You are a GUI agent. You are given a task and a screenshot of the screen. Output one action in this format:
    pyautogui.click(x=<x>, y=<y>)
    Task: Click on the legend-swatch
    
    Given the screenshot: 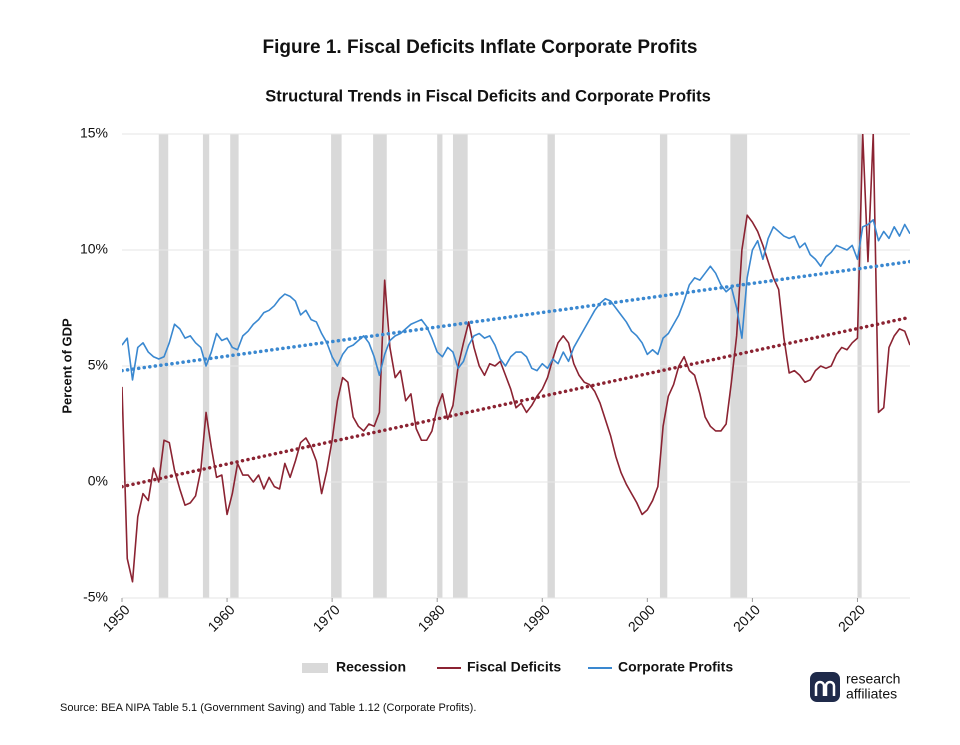 What is the action you would take?
    pyautogui.click(x=315, y=668)
    